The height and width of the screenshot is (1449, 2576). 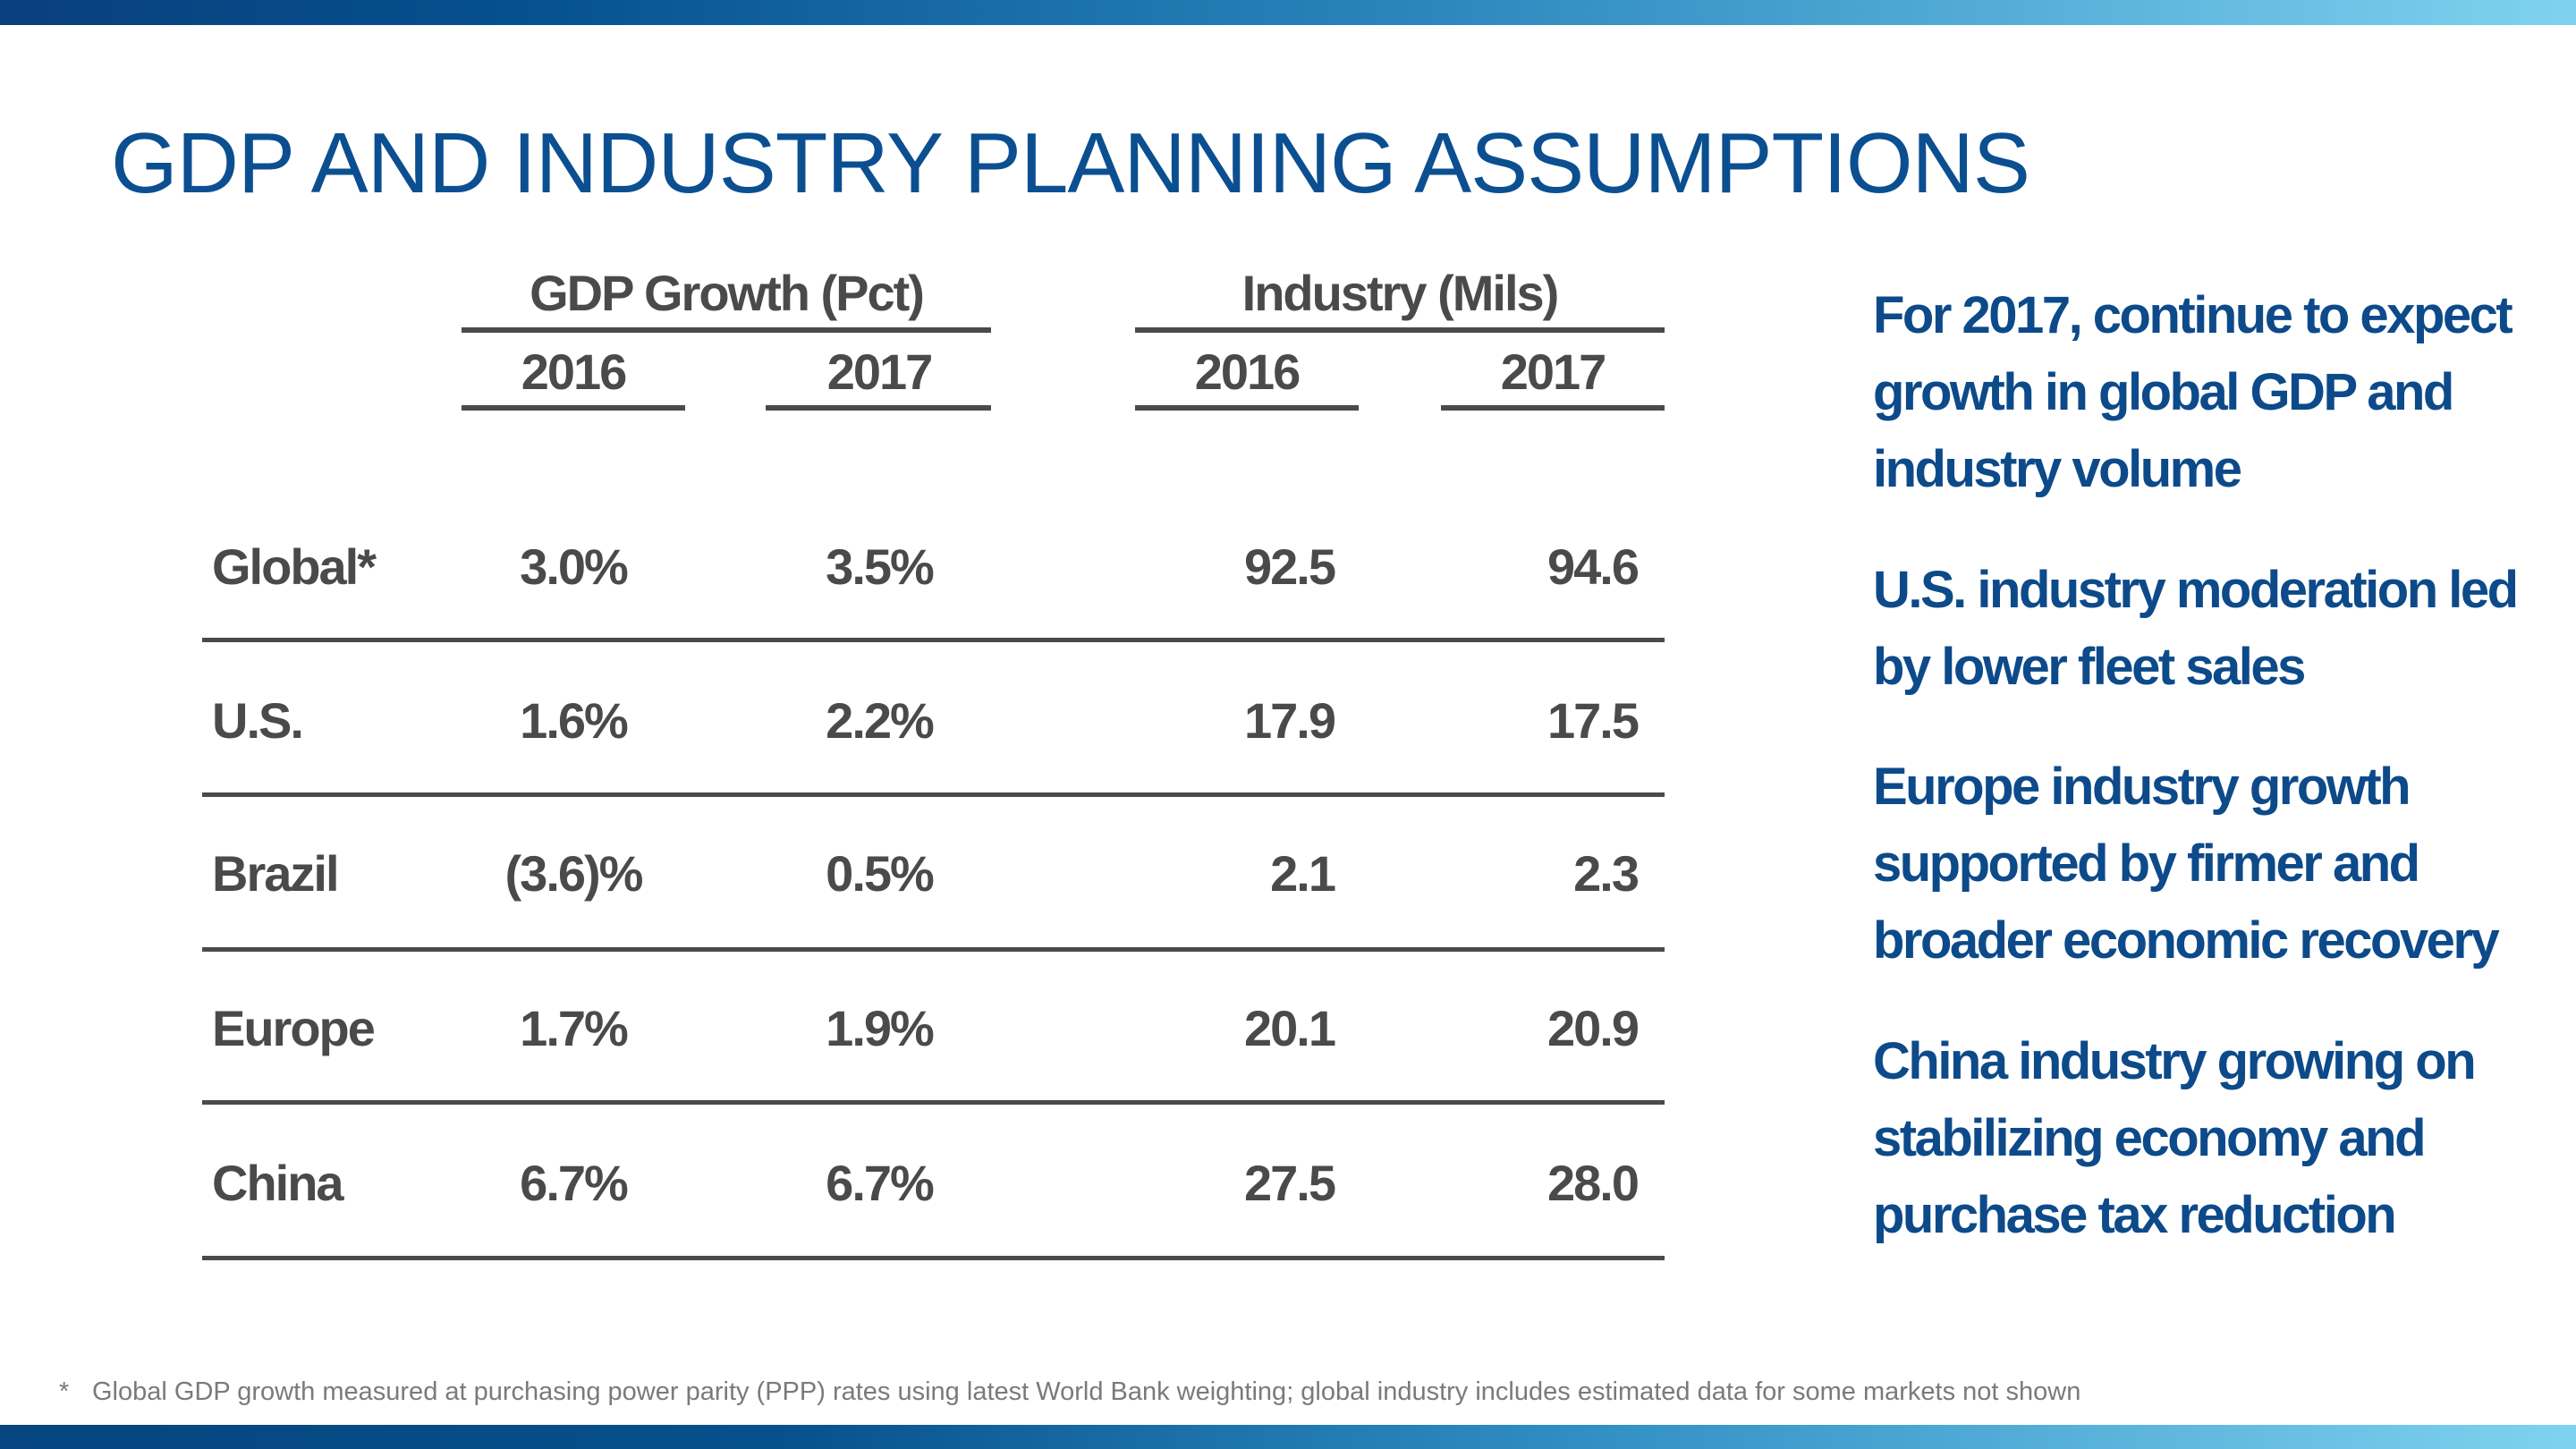 I want to click on row-label: Global*, so click(x=294, y=566).